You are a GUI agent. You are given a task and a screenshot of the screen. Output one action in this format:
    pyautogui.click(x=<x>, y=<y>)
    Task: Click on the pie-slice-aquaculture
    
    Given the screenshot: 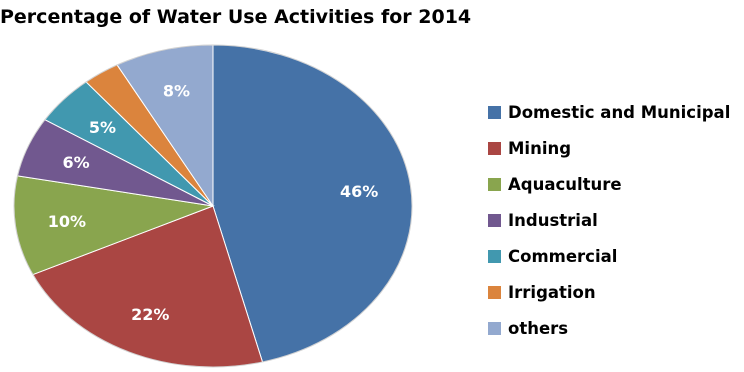 What is the action you would take?
    pyautogui.click(x=114, y=225)
    